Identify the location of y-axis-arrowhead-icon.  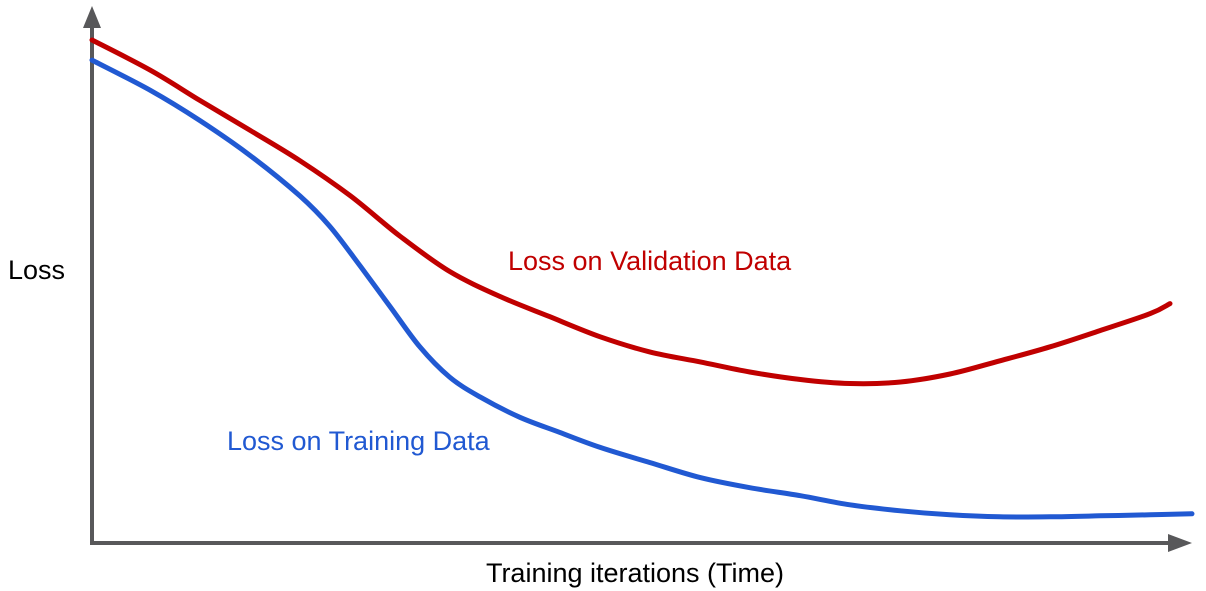
(92, 17).